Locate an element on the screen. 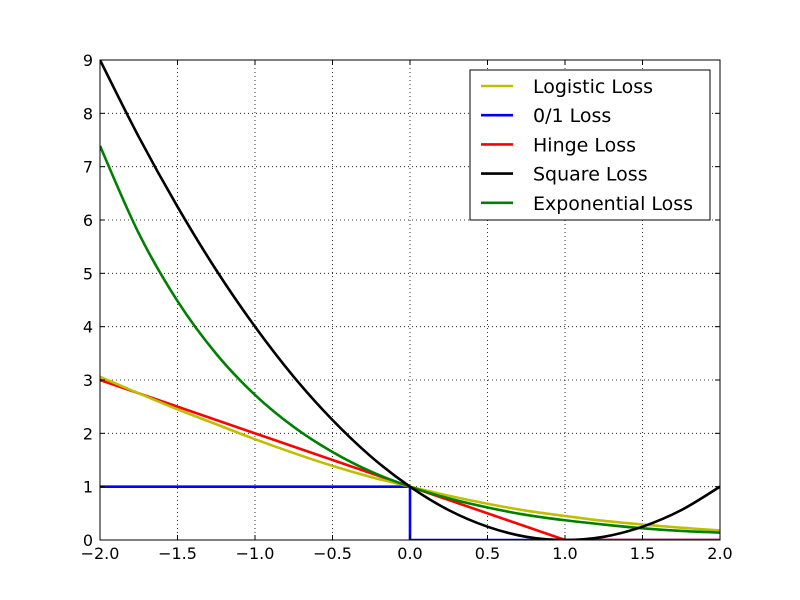 The width and height of the screenshot is (800, 600). x-tick-label: −2.0 is located at coordinates (100, 553).